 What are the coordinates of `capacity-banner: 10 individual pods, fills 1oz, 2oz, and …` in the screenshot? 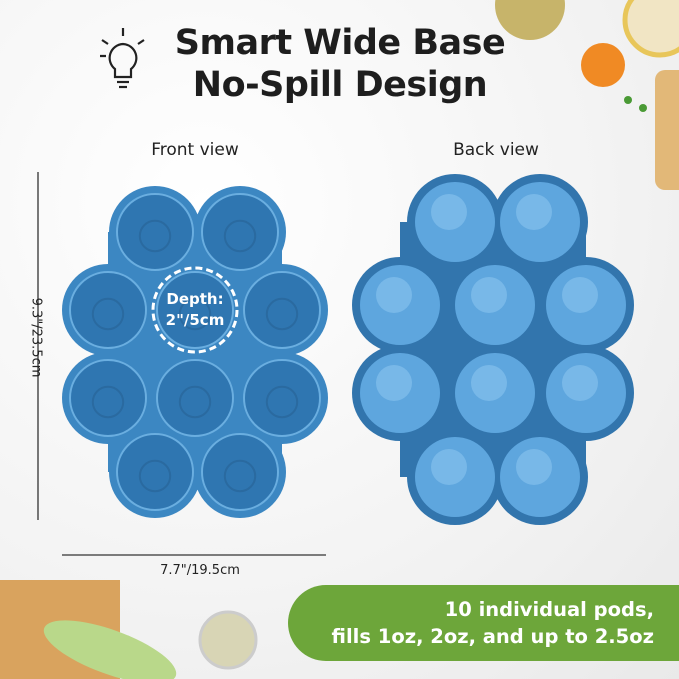 It's located at (483, 623).